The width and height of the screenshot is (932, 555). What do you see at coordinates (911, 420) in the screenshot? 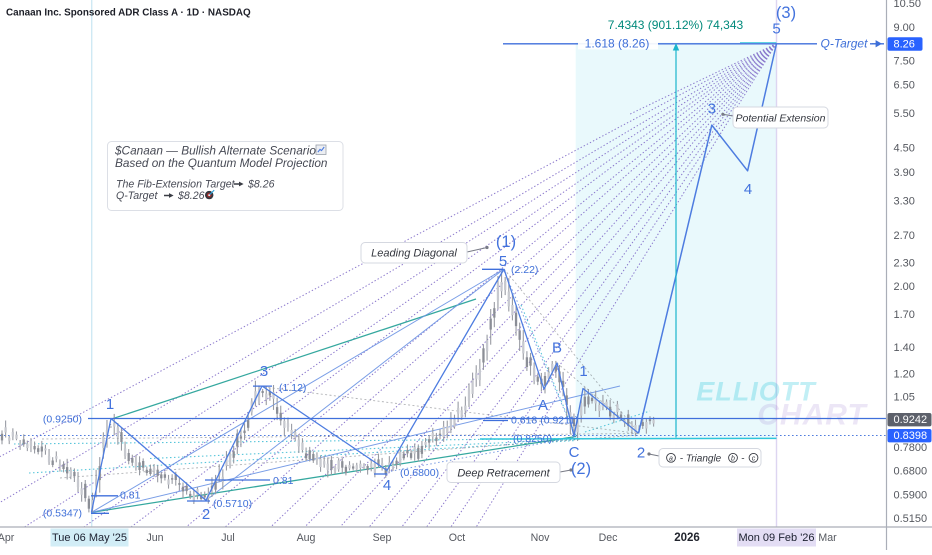
I see `svg-text: 0.9242` at bounding box center [911, 420].